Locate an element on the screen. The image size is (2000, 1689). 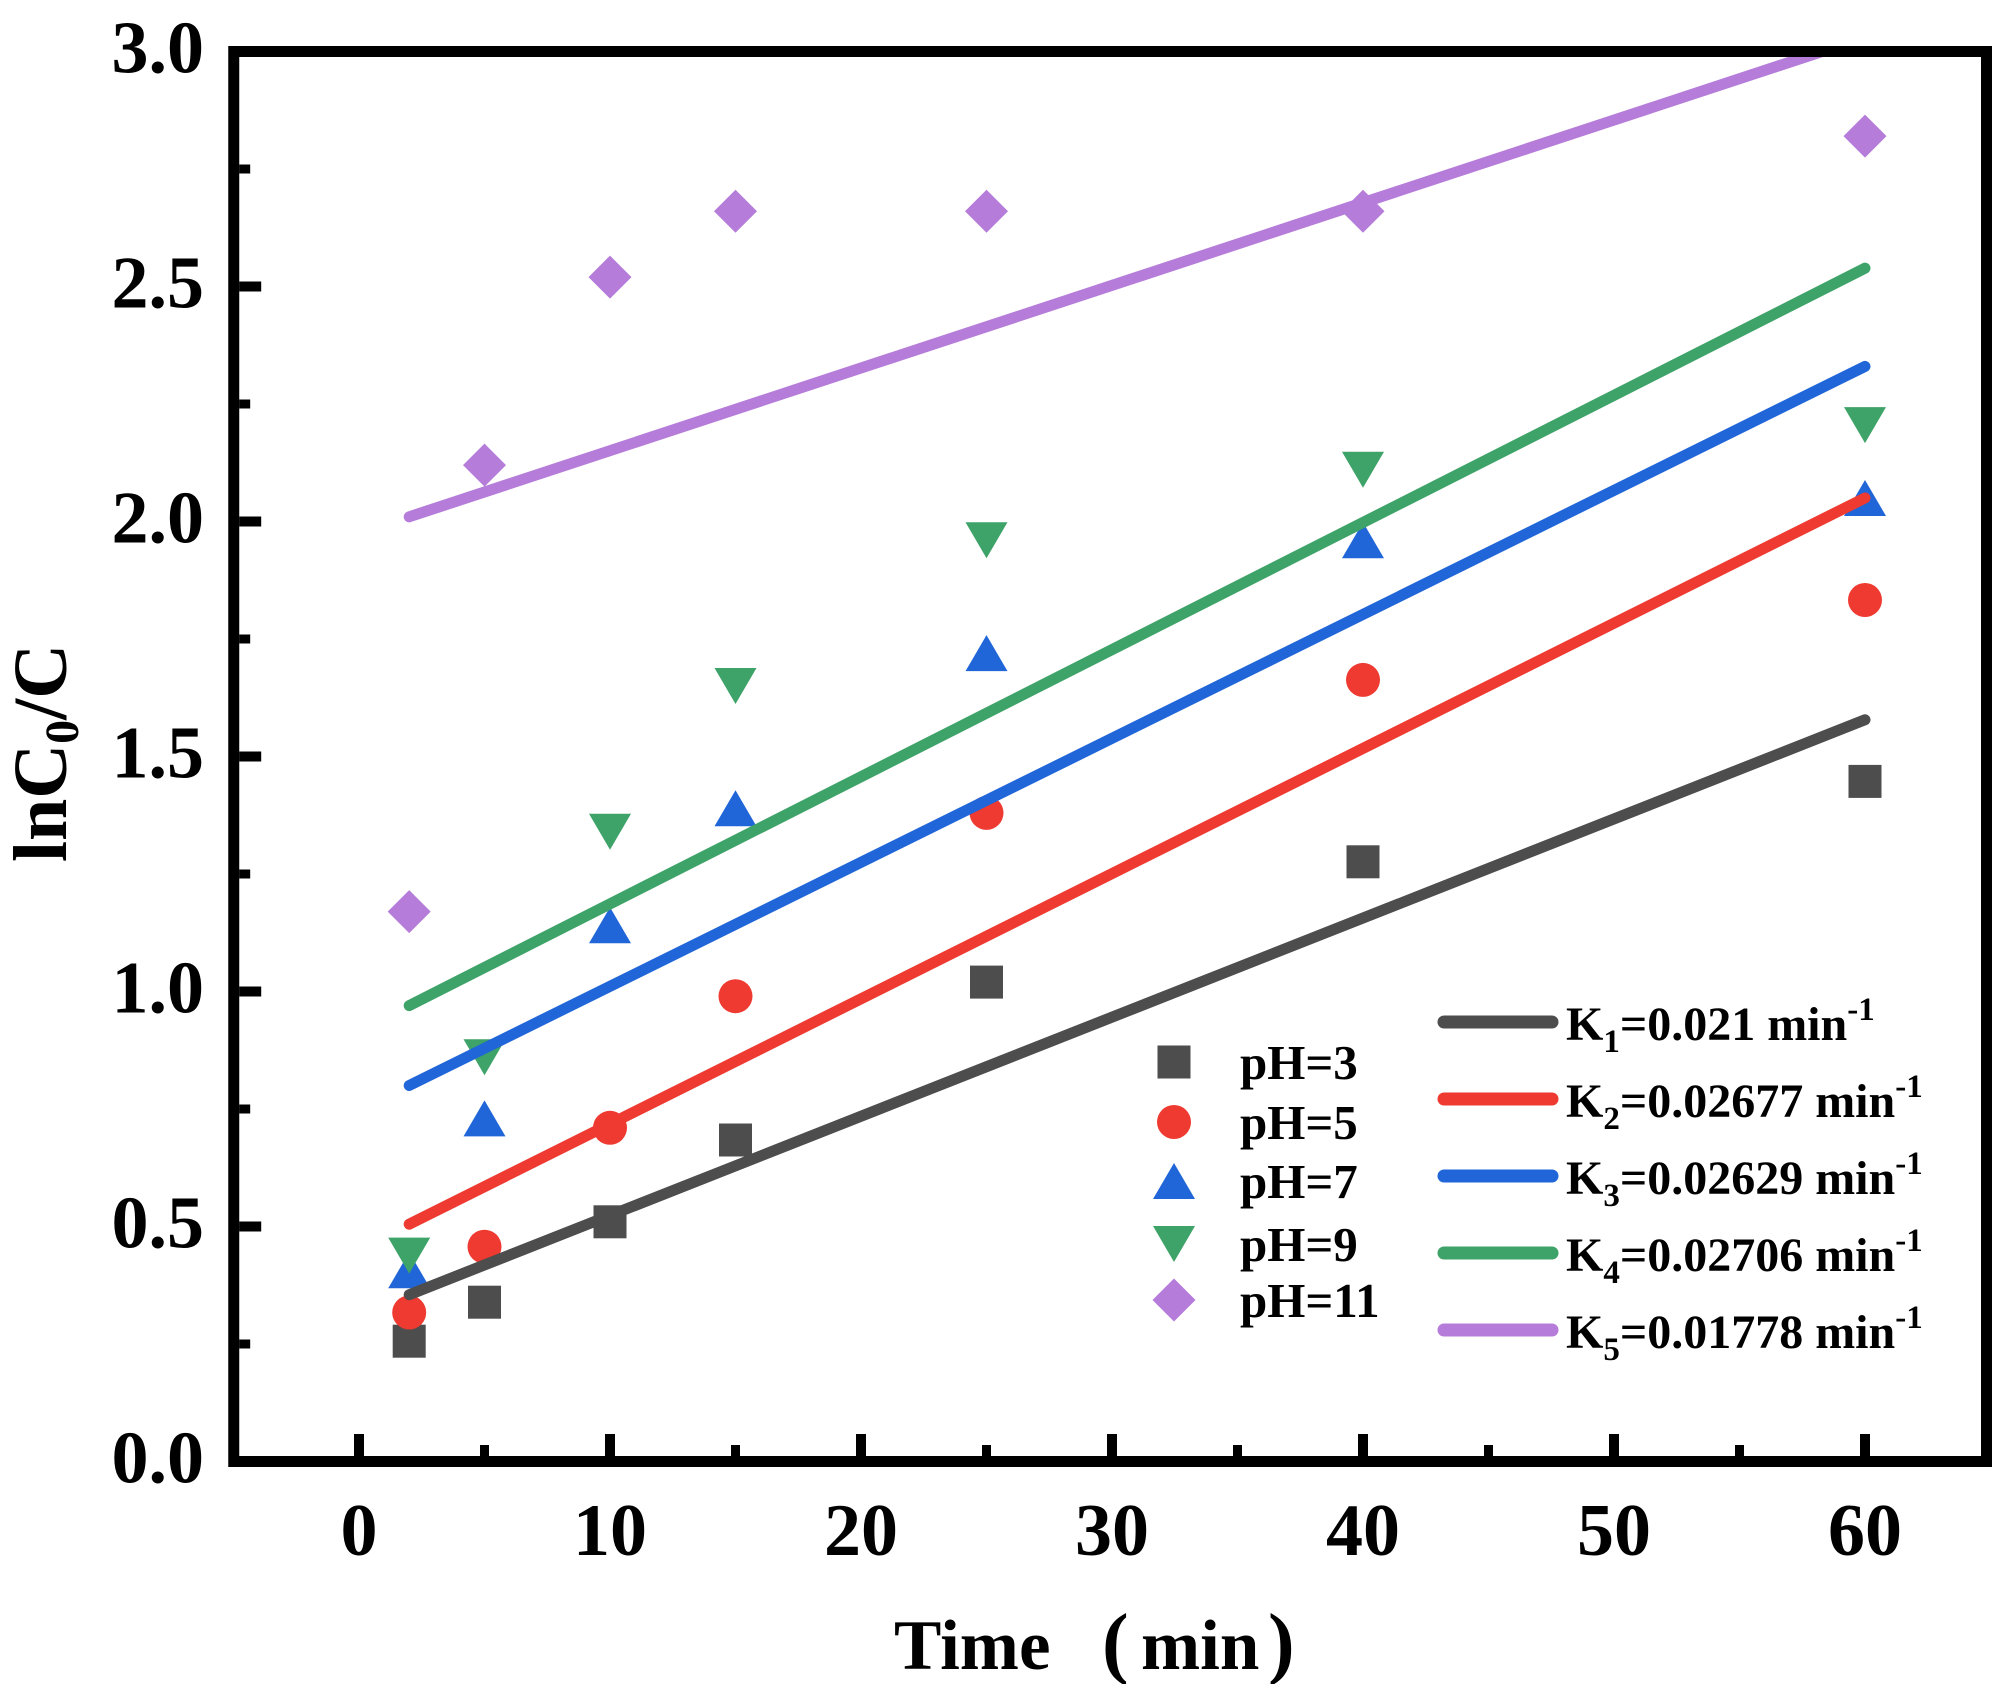
svg-text: K2=0.02677 min-1 is located at coordinates (1744, 1103).